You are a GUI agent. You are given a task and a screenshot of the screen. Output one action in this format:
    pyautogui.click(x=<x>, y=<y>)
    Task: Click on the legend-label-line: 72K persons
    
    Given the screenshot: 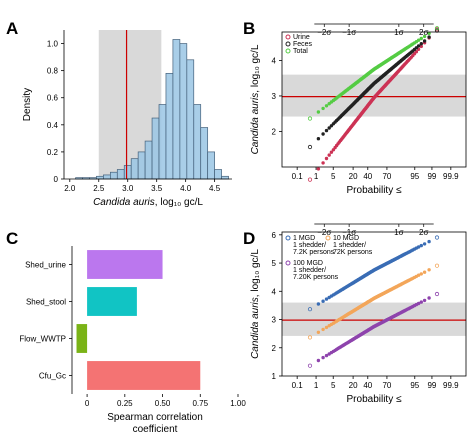 What is the action you would take?
    pyautogui.click(x=353, y=252)
    